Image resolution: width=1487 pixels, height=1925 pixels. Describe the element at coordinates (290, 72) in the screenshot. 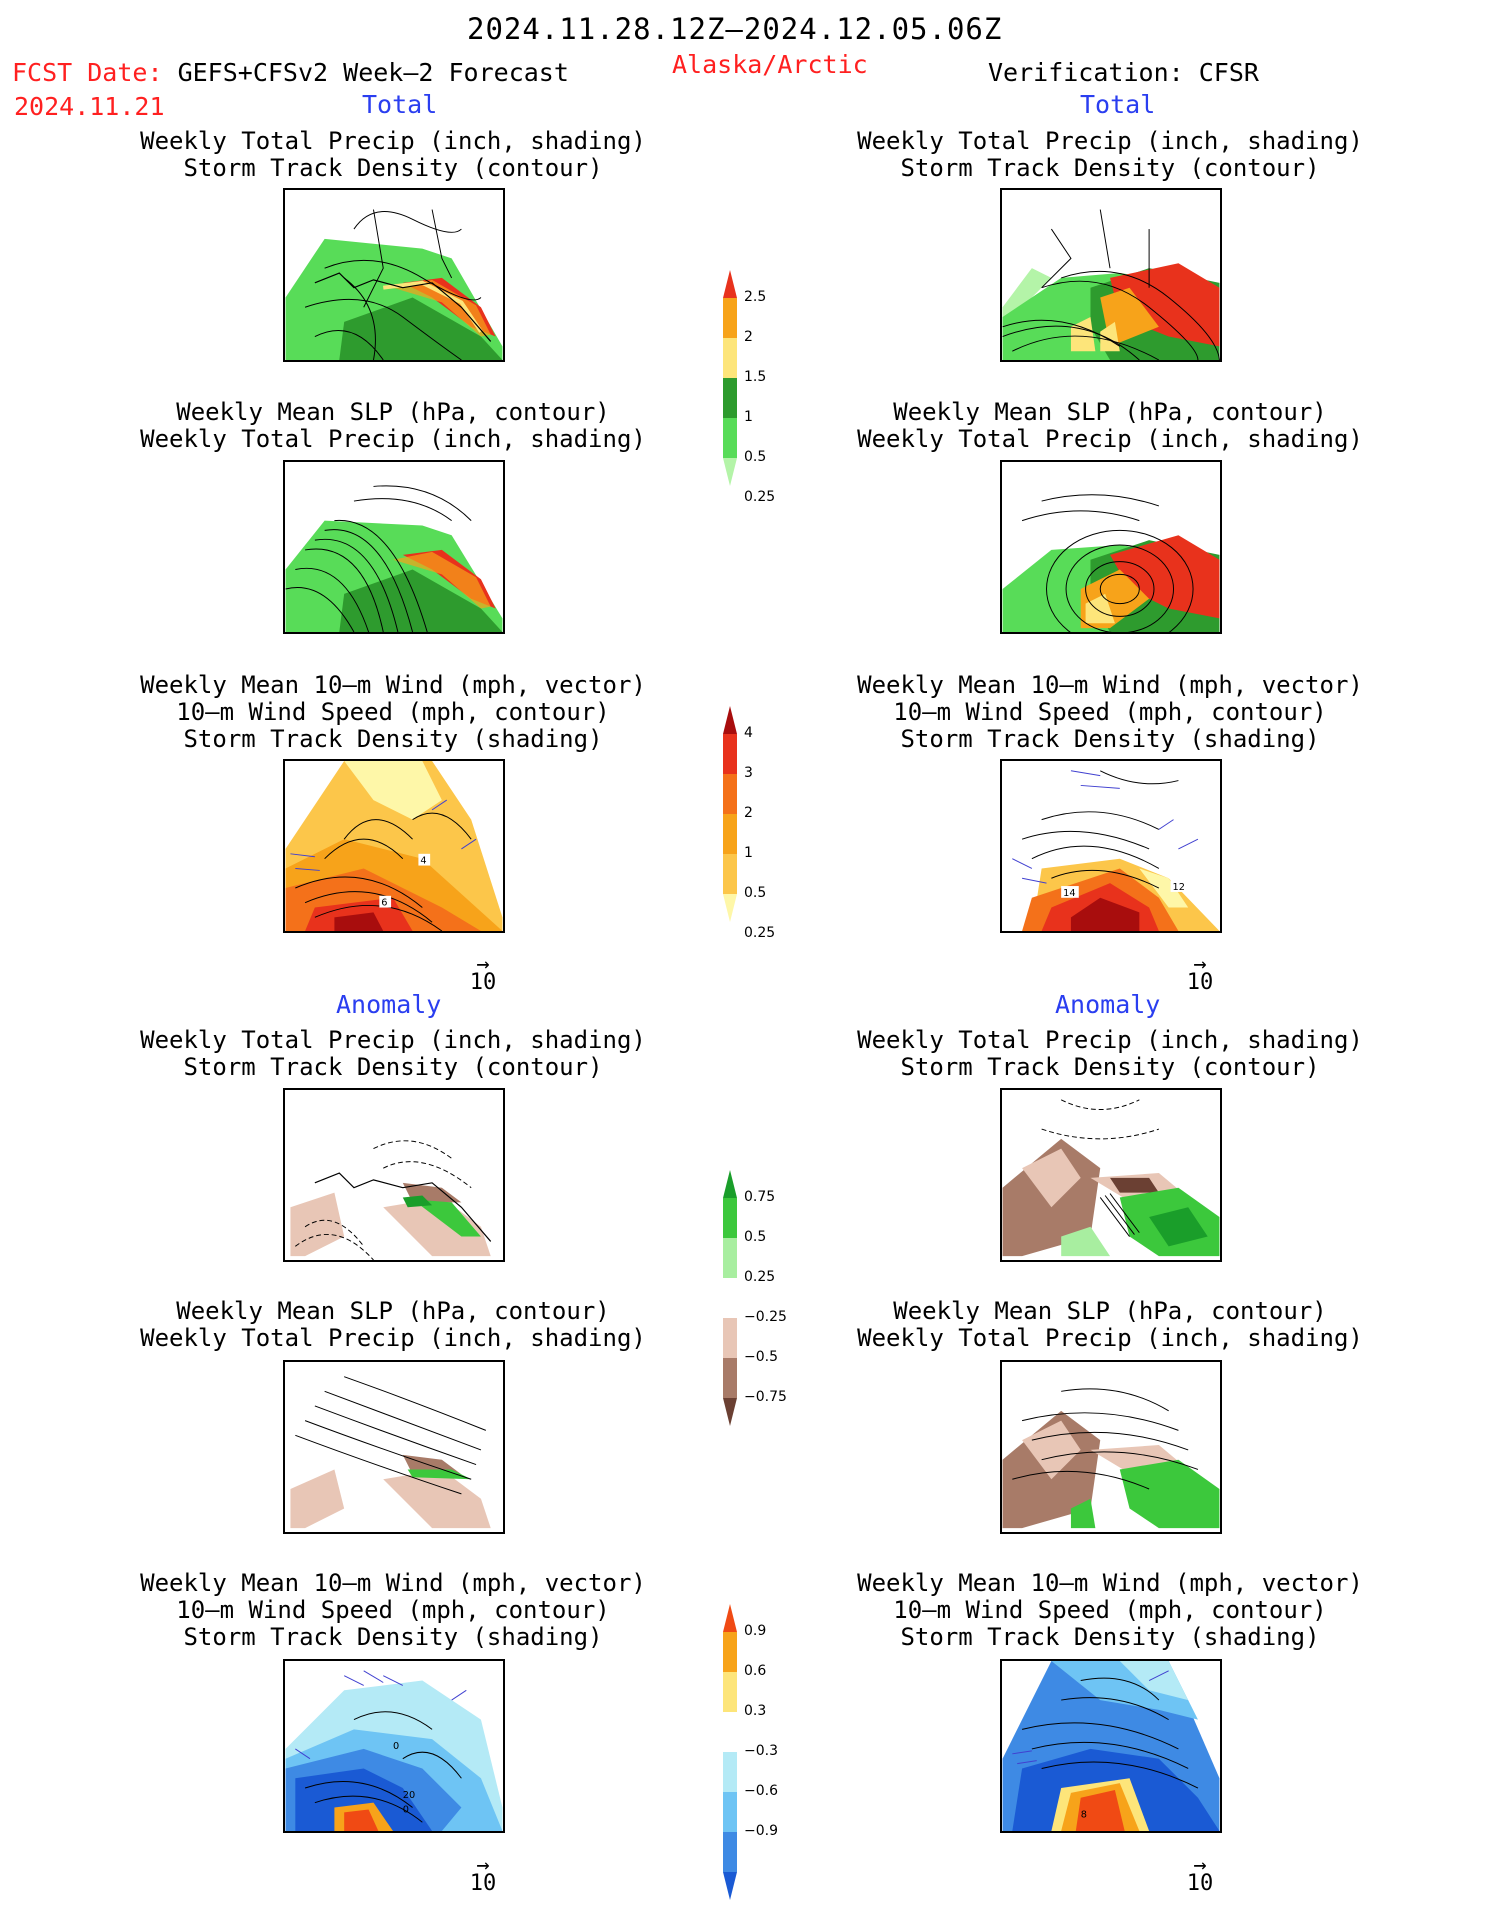

I see `fcst-date-label: FCST Date: GEFS+CFSv2 Week–2 Forecast` at that location.